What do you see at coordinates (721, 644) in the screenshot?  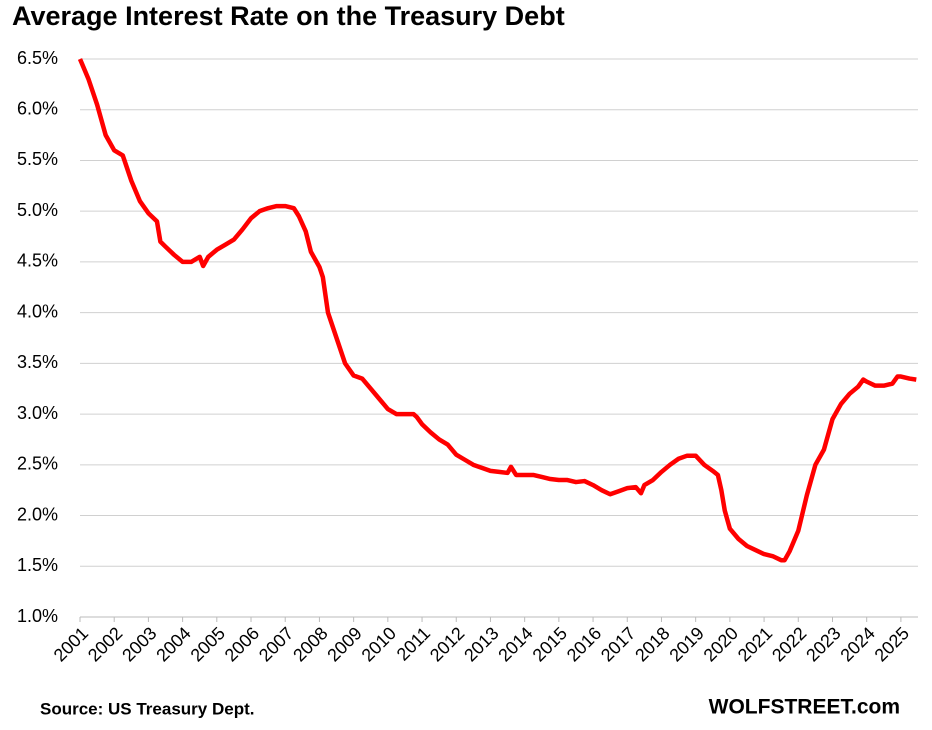 I see `x-tick-label: 2020` at bounding box center [721, 644].